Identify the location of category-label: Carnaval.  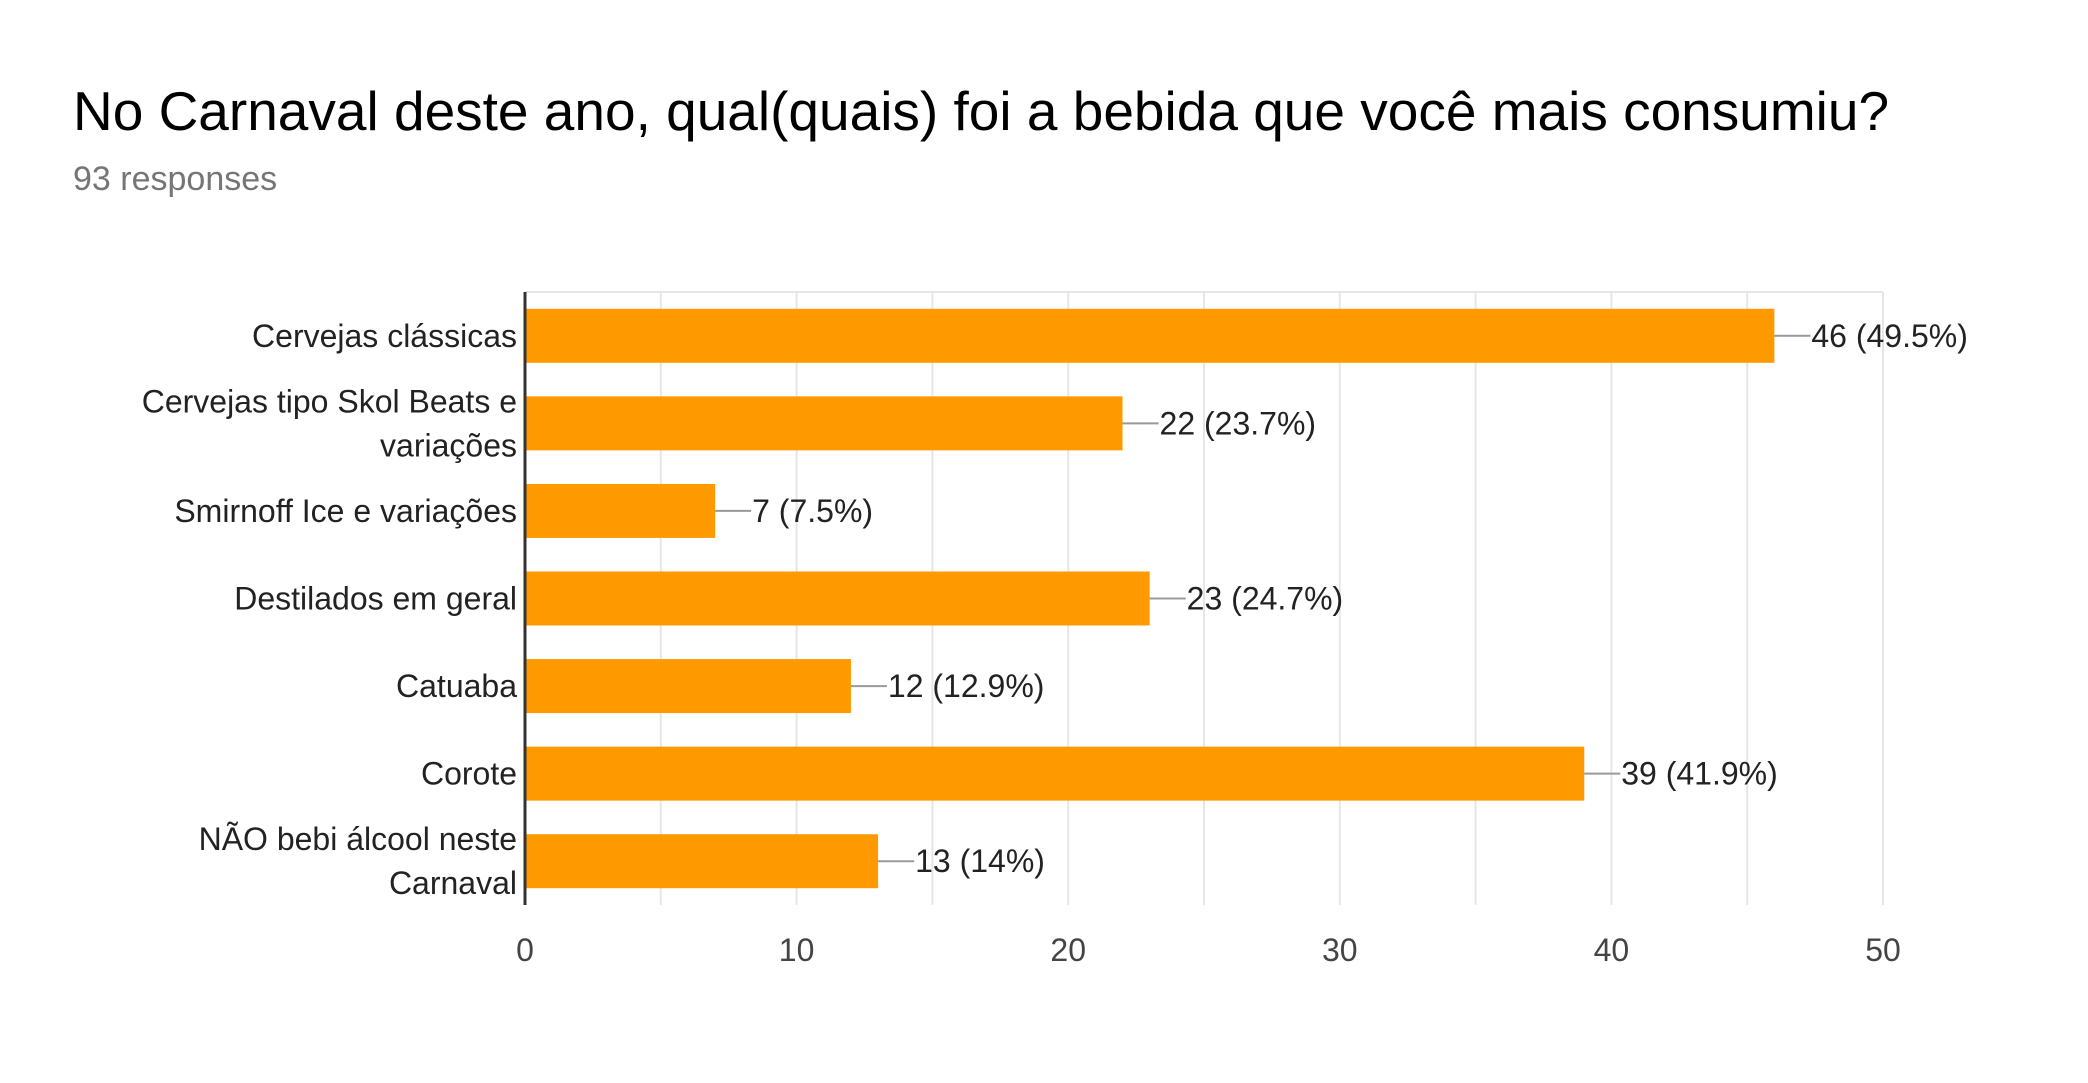
(453, 883).